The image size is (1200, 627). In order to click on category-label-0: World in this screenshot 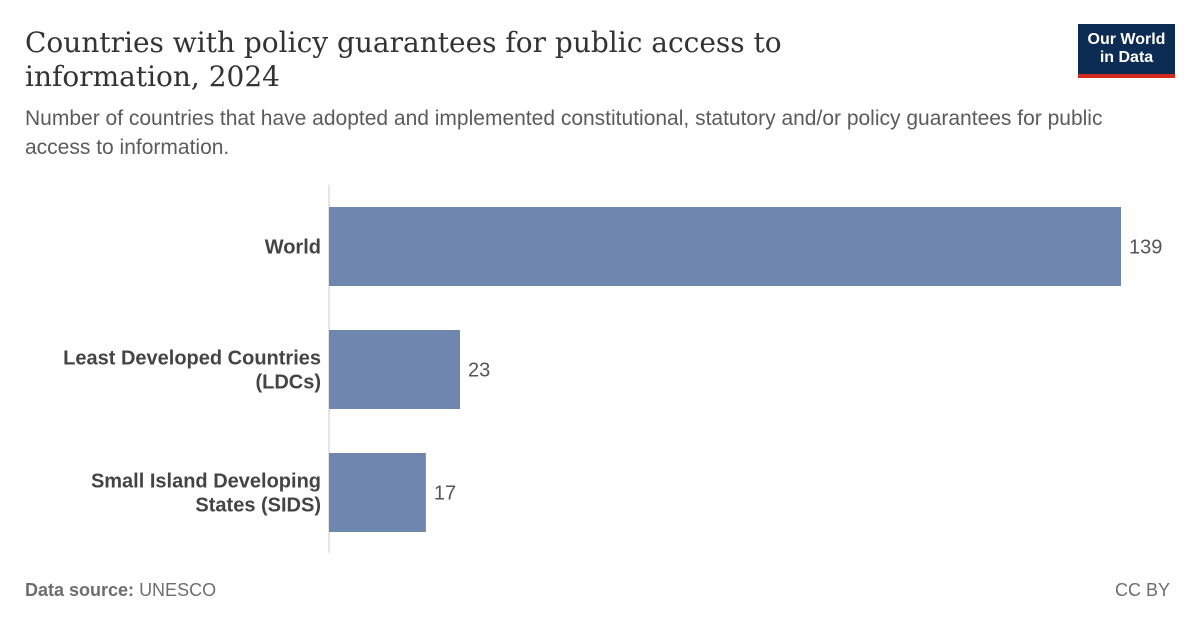, I will do `click(293, 248)`.